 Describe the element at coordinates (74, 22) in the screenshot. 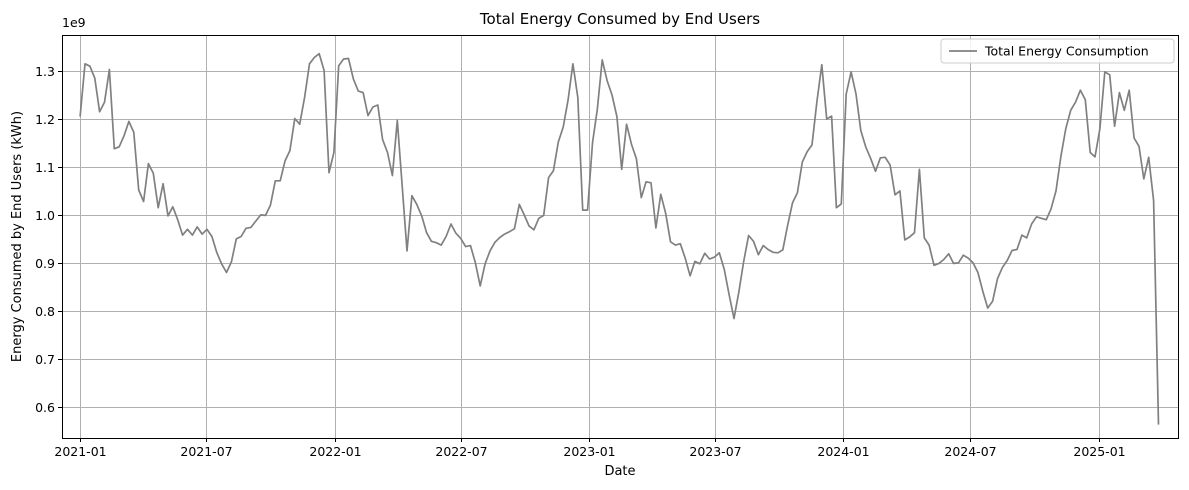

I see `y-multiplier-label: 1e9` at that location.